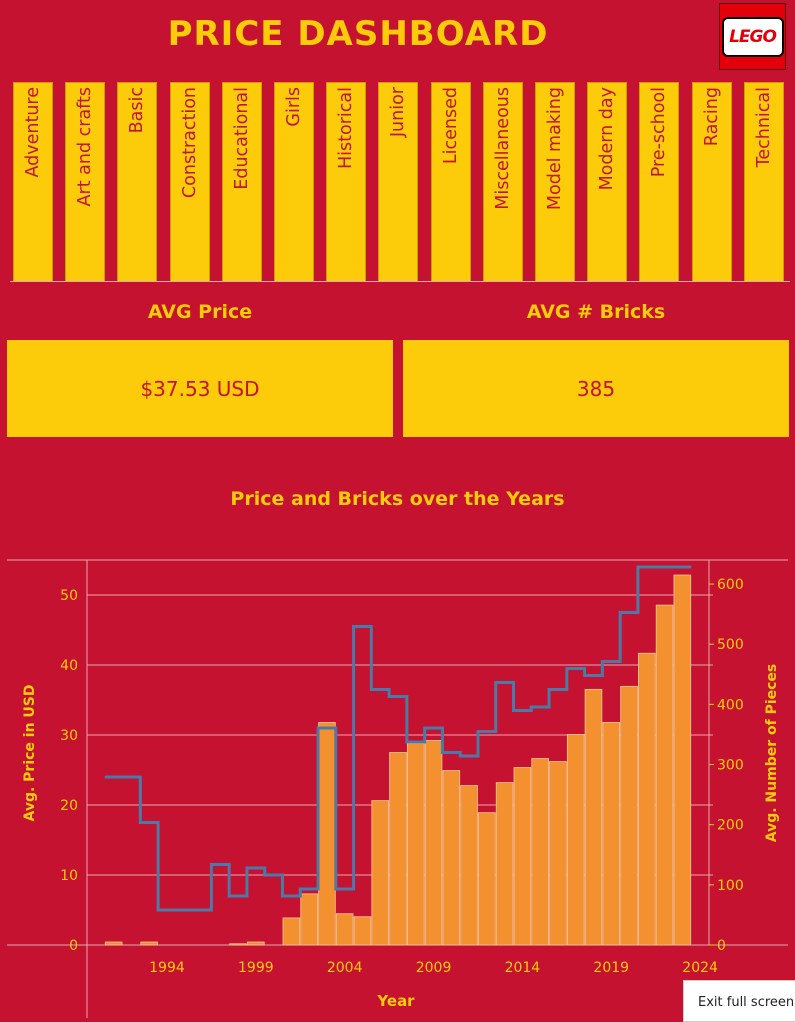 This screenshot has width=795, height=1022. Describe the element at coordinates (256, 968) in the screenshot. I see `x-tick-label: 1999` at that location.